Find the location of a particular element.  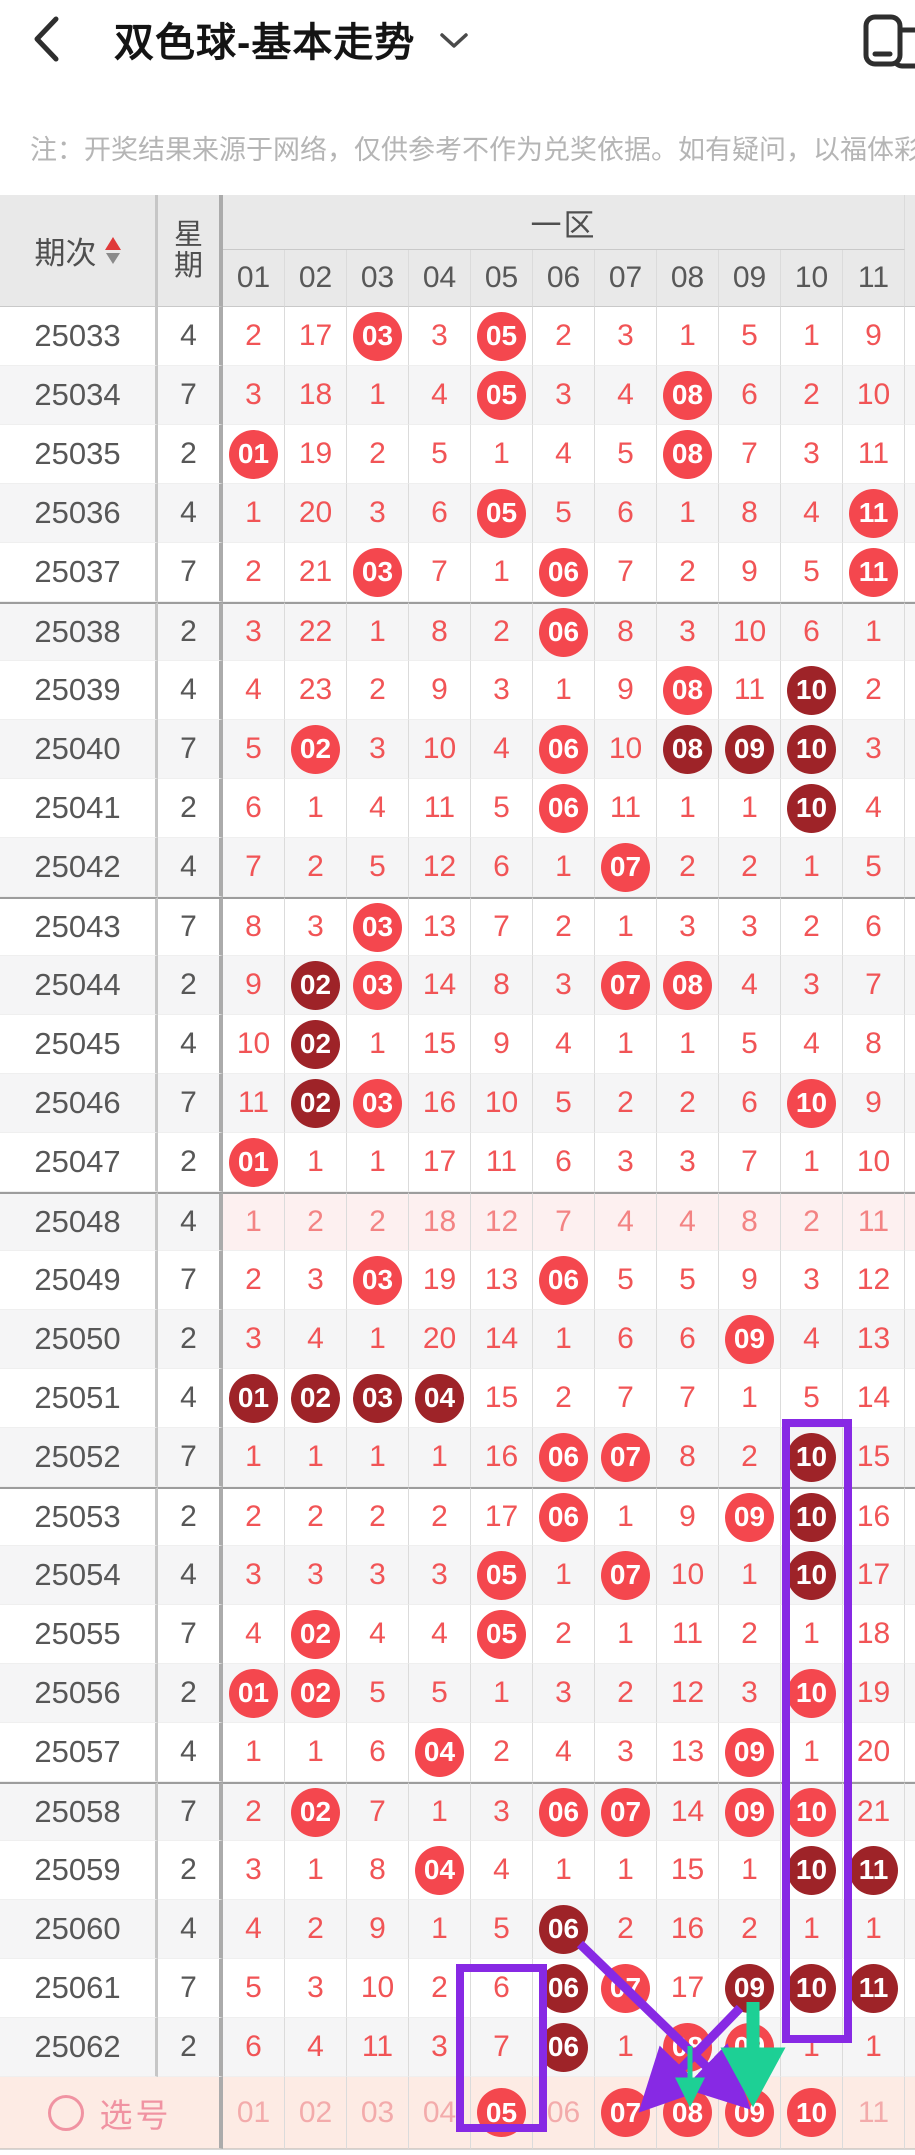

number-cell: 03 is located at coordinates (378, 926).